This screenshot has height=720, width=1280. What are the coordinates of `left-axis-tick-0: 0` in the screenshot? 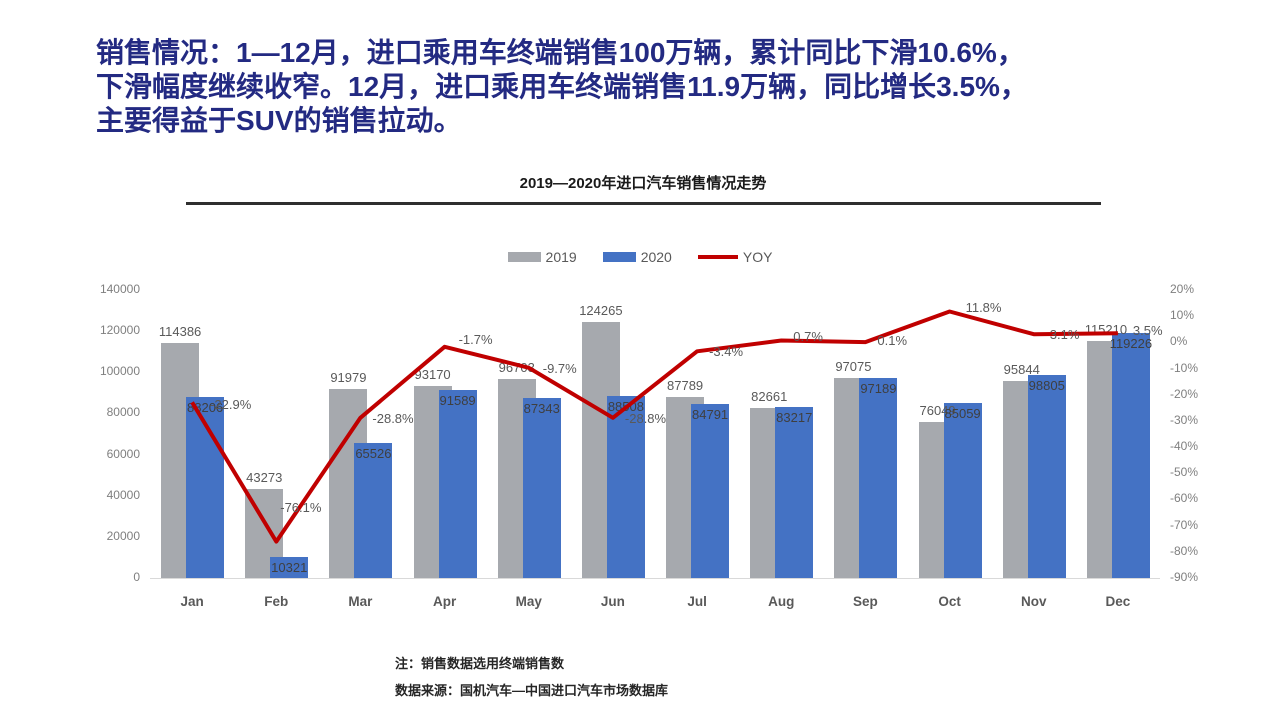 It's located at (136, 577).